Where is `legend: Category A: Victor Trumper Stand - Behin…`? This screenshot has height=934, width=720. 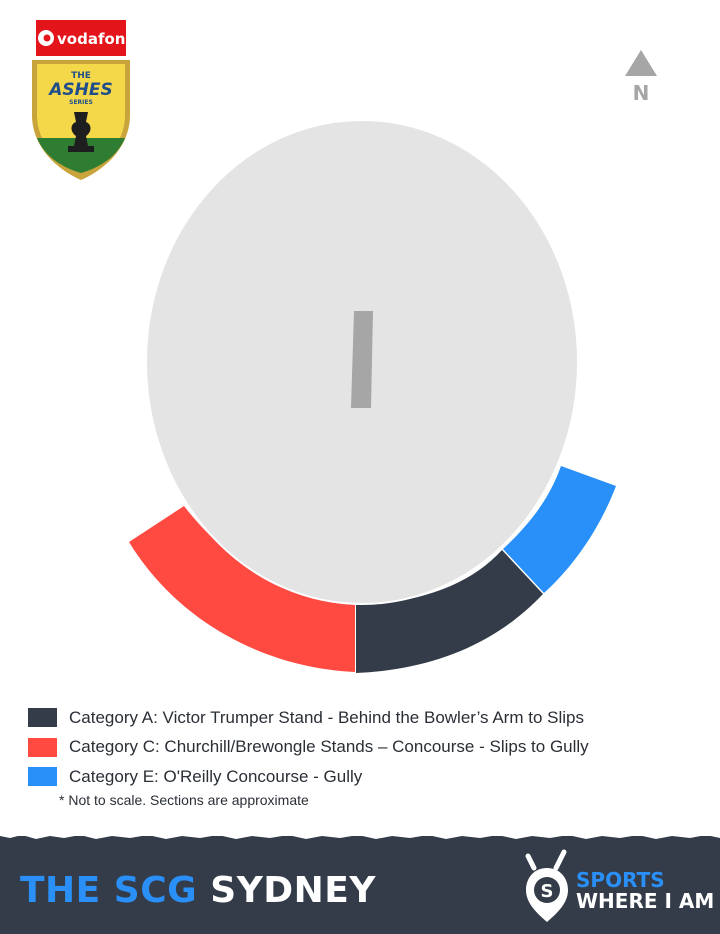 legend: Category A: Victor Trumper Stand - Behin… is located at coordinates (368, 747).